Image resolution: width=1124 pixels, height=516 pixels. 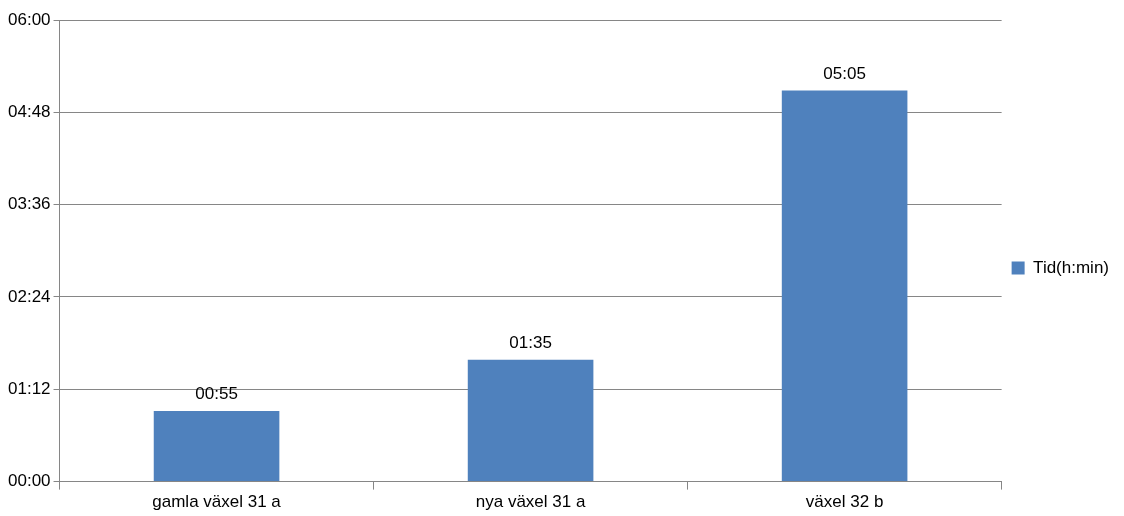 What do you see at coordinates (29, 204) in the screenshot?
I see `y-tick-label: 03:36` at bounding box center [29, 204].